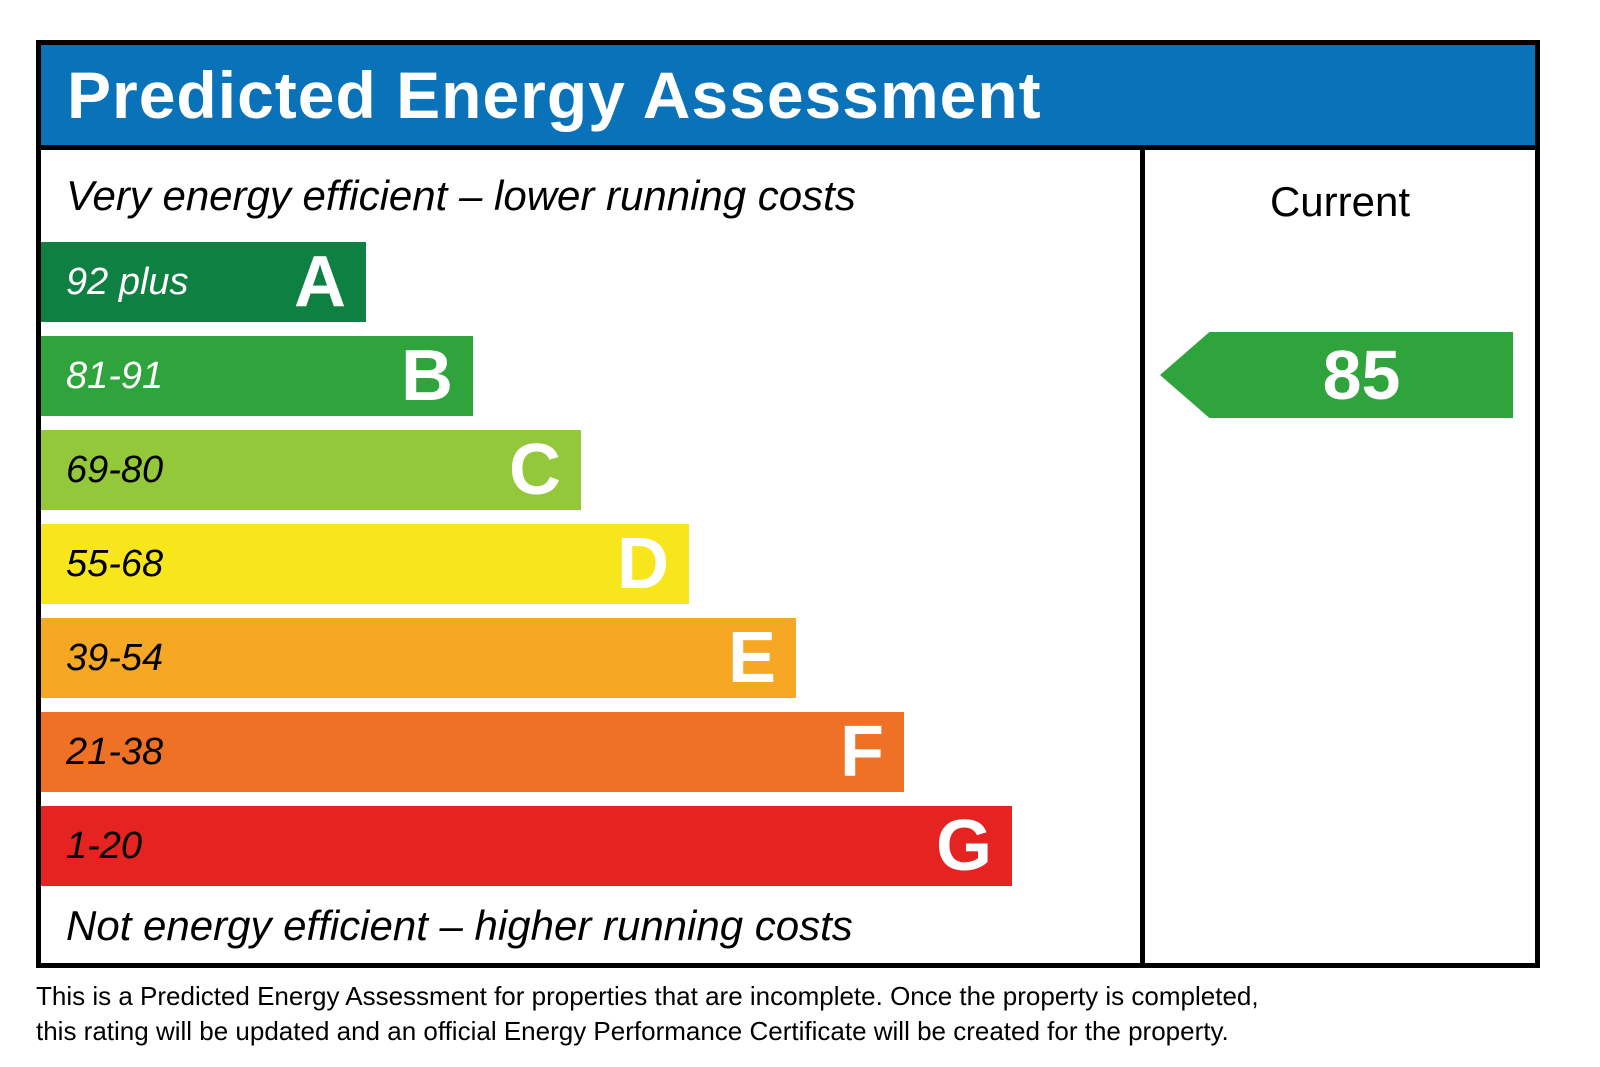  Describe the element at coordinates (643, 564) in the screenshot. I see `band-letter: D` at that location.